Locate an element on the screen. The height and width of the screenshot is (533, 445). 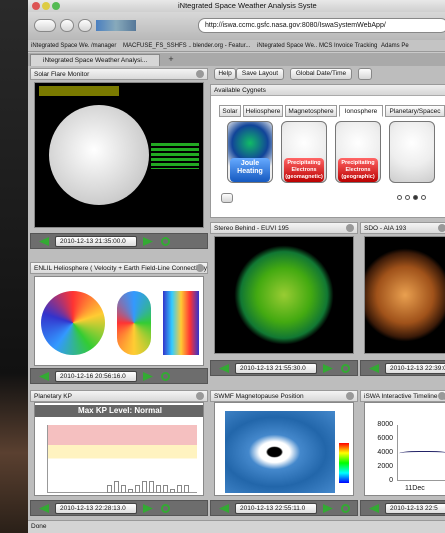
panel-date-bar: 2010-12-13 22:28:13.0 is located at coordinates (119, 508).